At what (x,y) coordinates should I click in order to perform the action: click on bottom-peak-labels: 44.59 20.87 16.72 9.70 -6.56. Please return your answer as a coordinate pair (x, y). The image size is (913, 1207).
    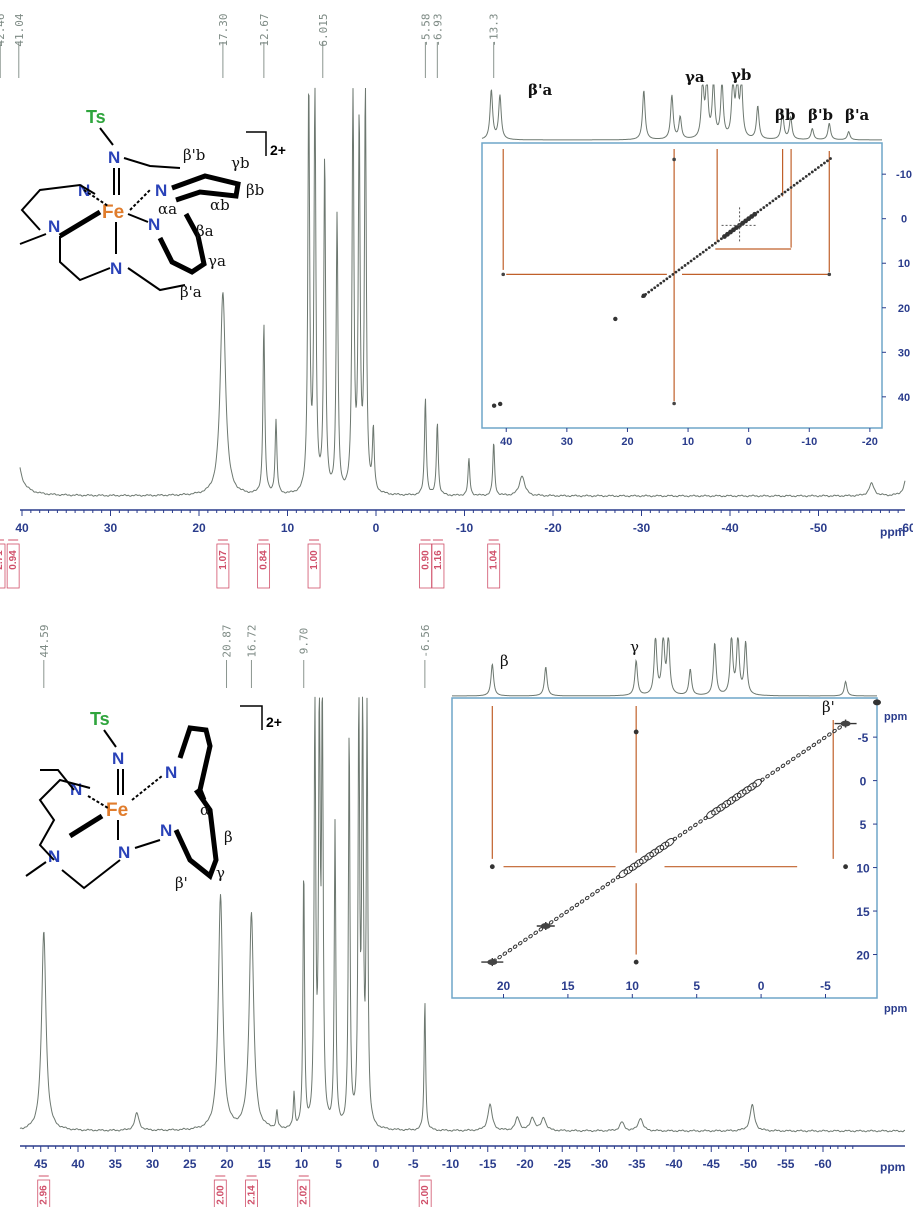
    Looking at the image, I should click on (235, 656).